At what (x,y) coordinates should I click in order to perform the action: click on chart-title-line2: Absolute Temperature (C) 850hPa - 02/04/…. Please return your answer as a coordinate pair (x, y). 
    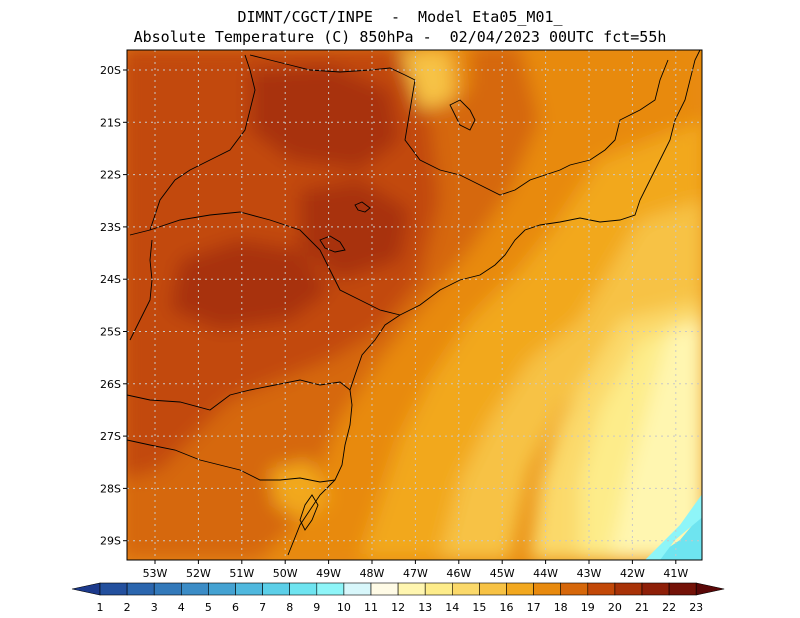
    Looking at the image, I should click on (400, 37).